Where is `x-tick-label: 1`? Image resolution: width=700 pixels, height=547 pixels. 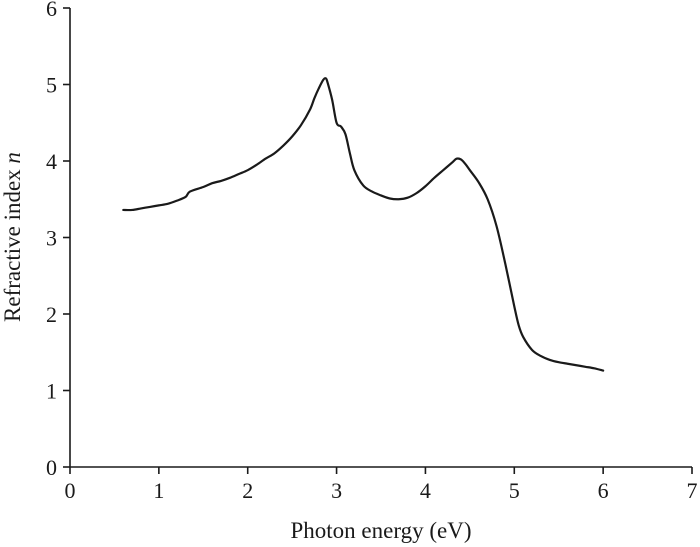 x-tick-label: 1 is located at coordinates (158, 490).